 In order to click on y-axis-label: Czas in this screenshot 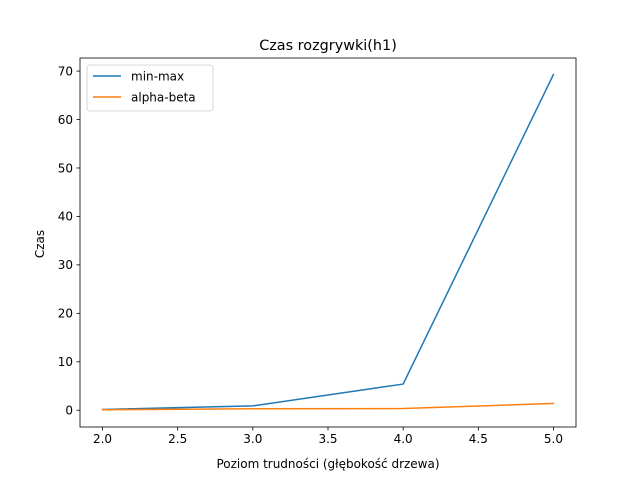, I will do `click(40, 244)`.